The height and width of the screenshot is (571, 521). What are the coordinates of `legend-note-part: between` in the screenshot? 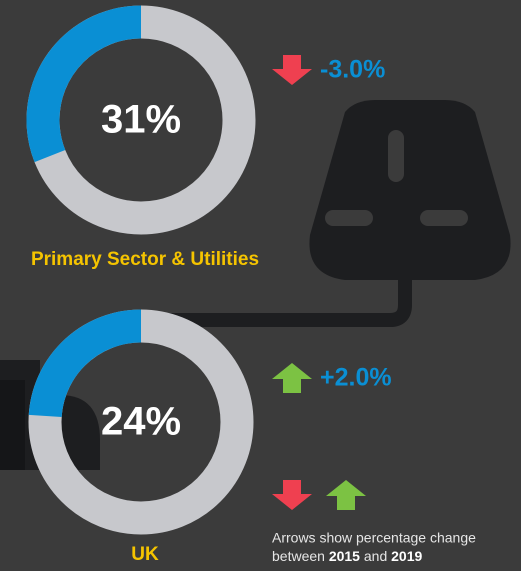 It's located at (298, 556).